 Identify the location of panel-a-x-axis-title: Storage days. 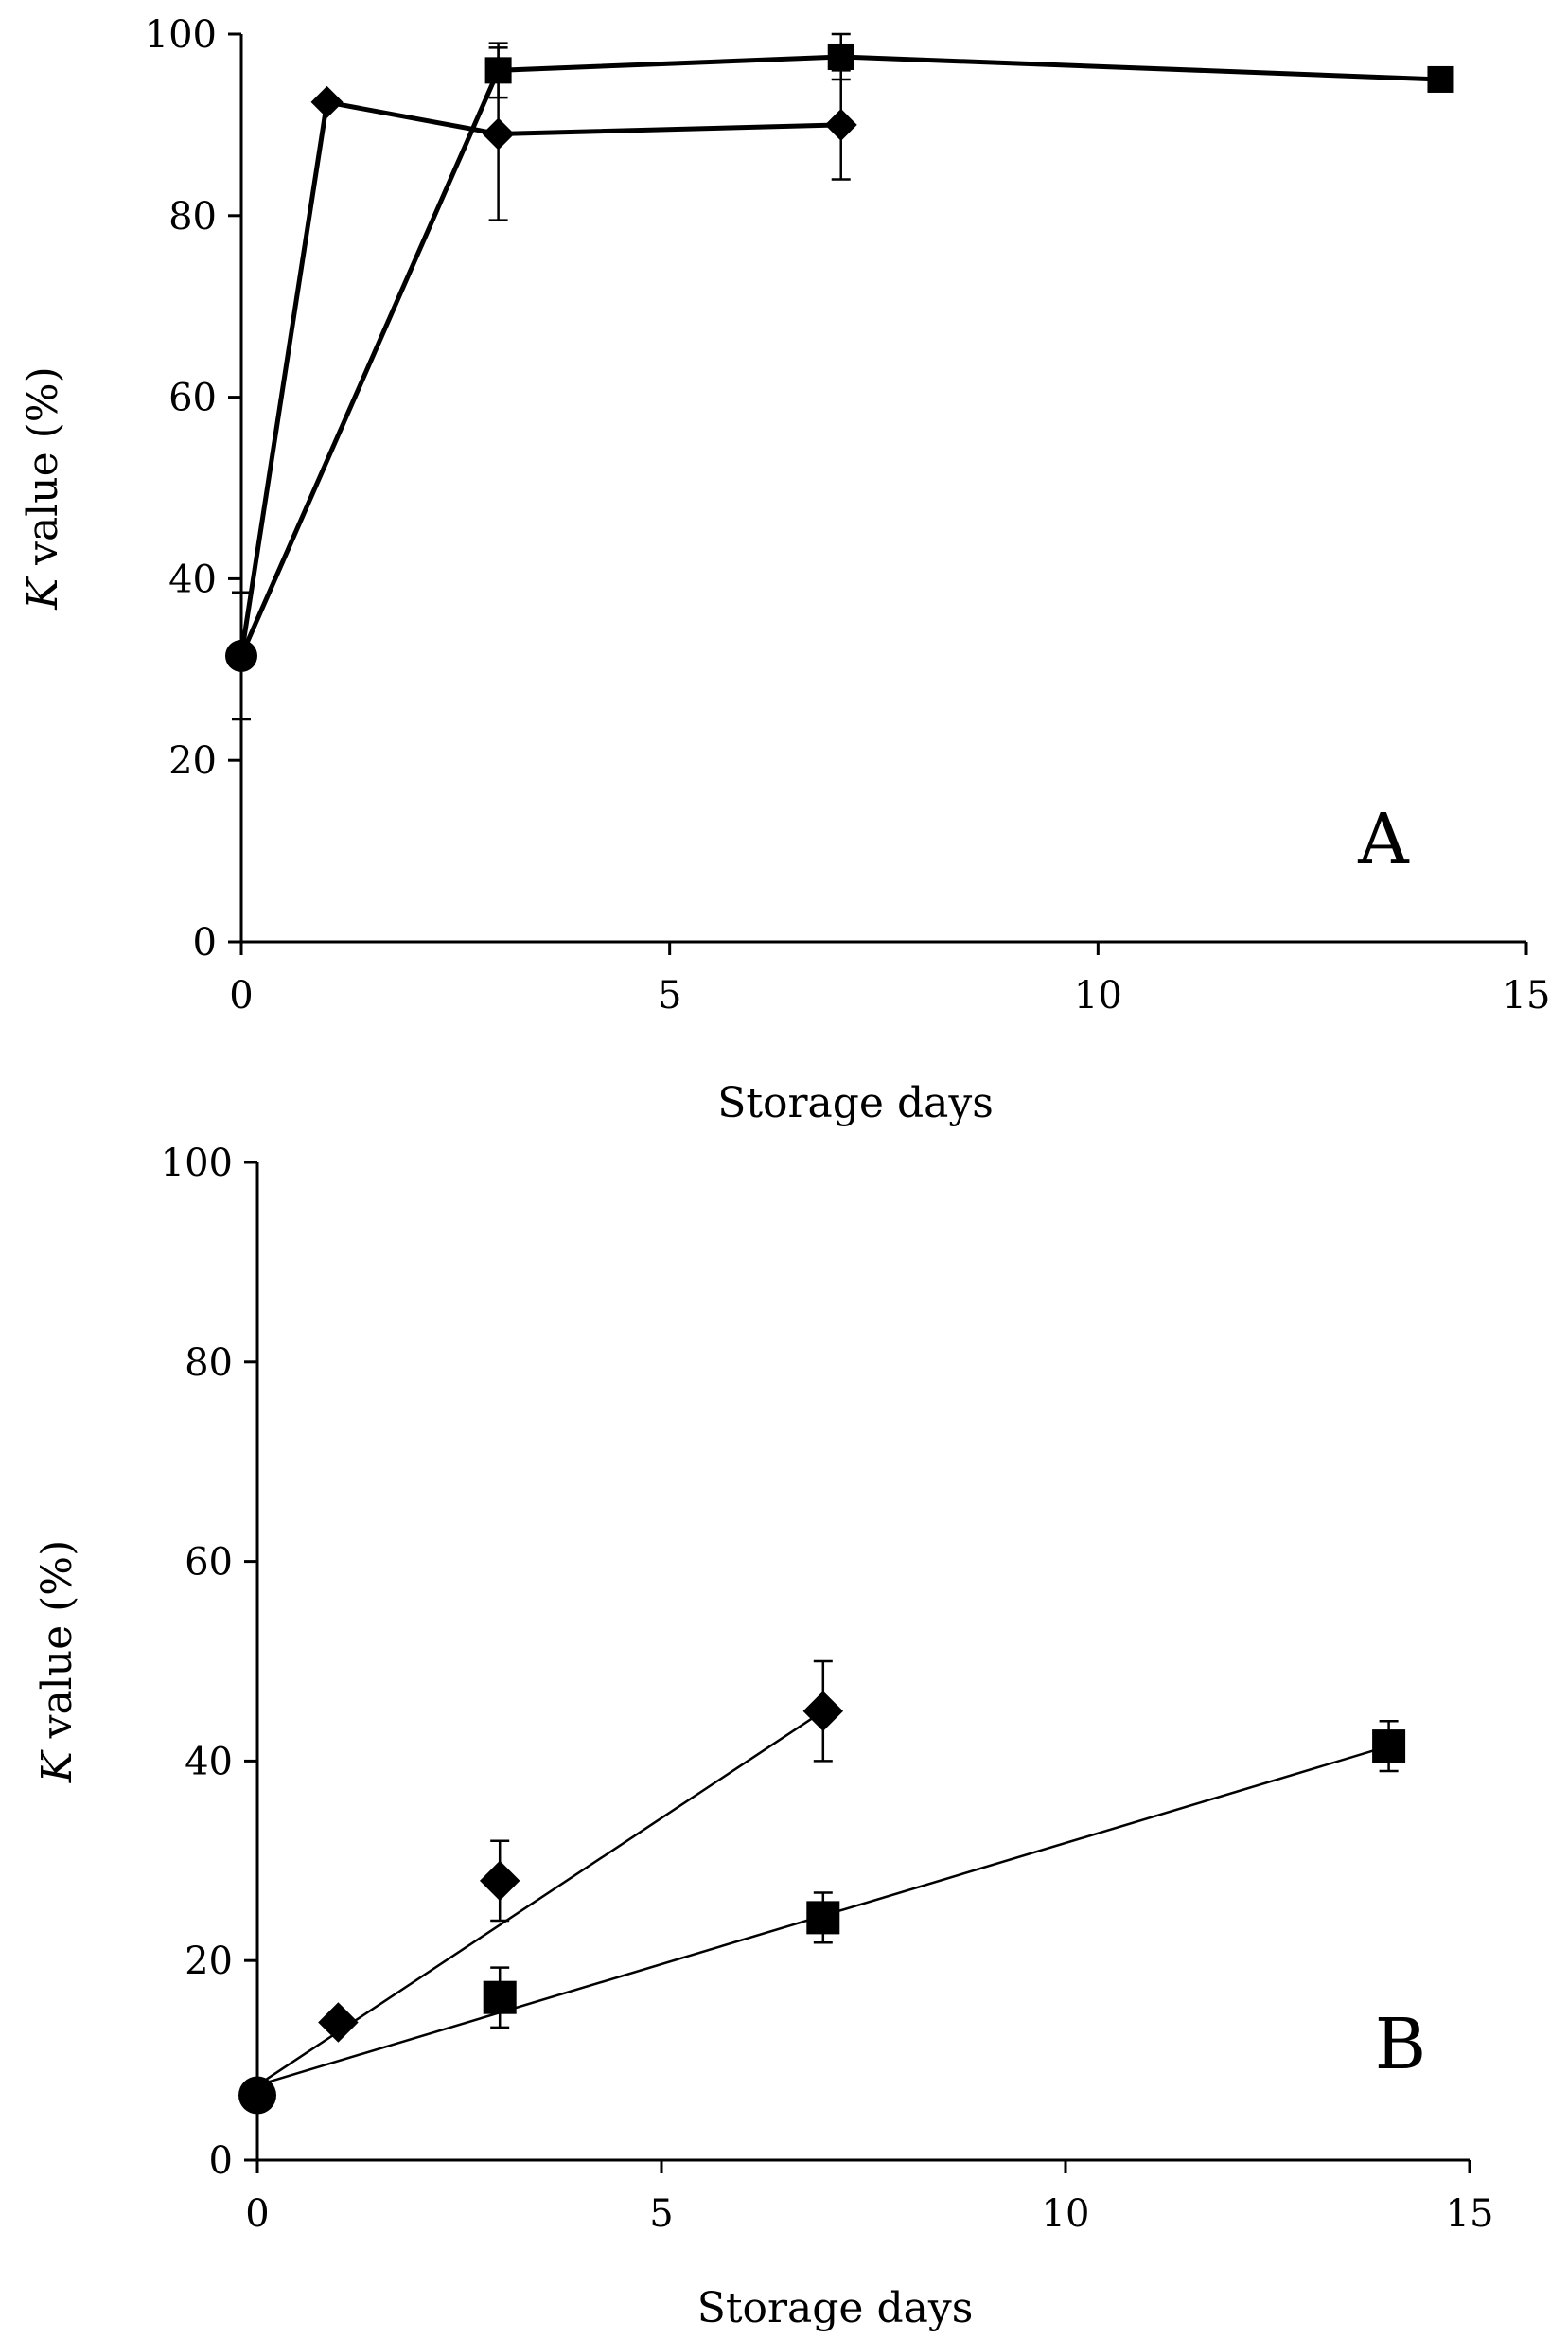
(855, 1103).